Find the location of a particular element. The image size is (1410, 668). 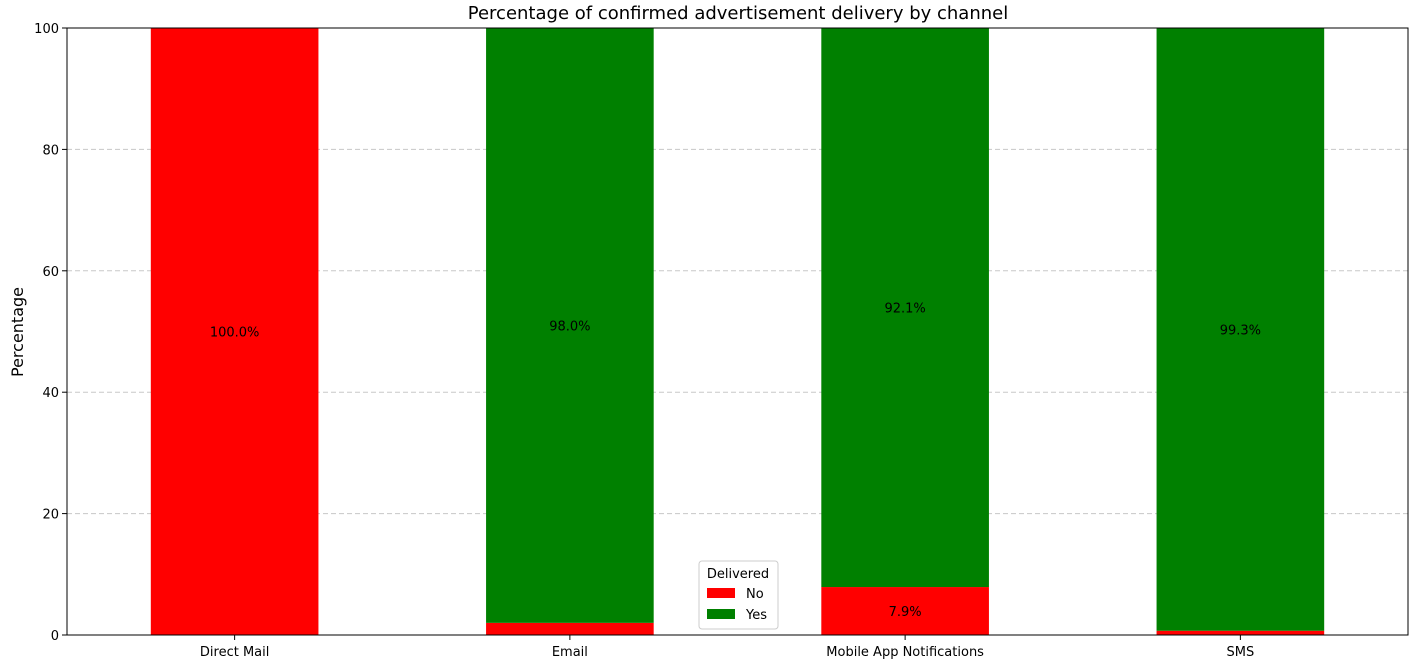

legend-swatch-no is located at coordinates (721, 593).